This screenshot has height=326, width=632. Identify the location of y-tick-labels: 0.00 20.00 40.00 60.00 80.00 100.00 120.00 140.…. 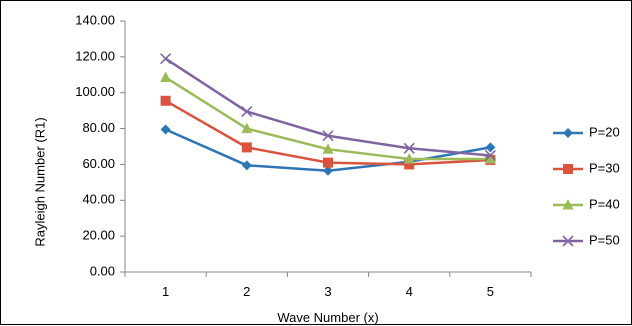
(95, 145).